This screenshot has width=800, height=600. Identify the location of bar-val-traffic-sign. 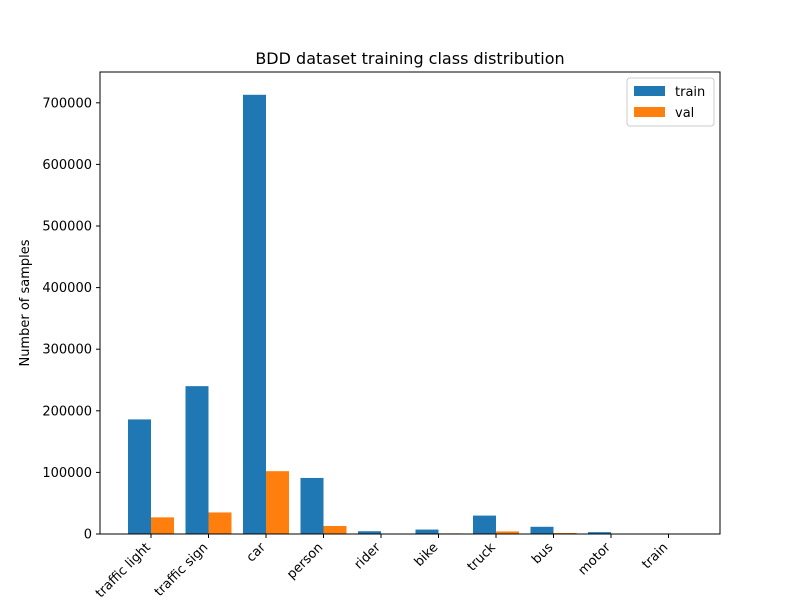
(220, 523).